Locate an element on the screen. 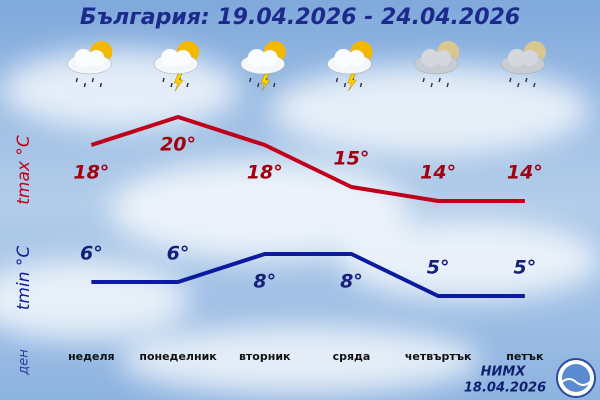 The width and height of the screenshot is (600, 400). y2-axis-label: tmin °C is located at coordinates (24, 278).